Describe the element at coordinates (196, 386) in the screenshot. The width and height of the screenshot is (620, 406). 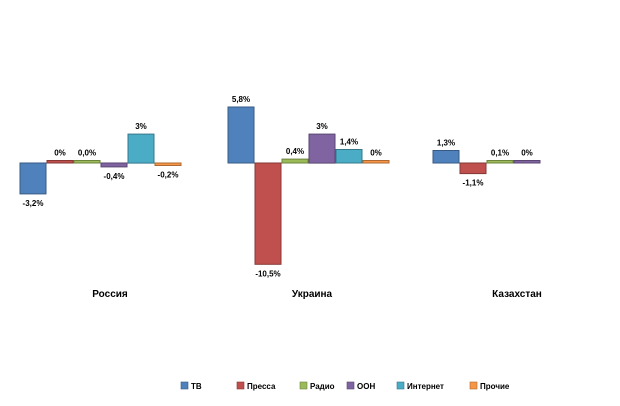
I see `legend-label-ТВ: ТВ` at that location.